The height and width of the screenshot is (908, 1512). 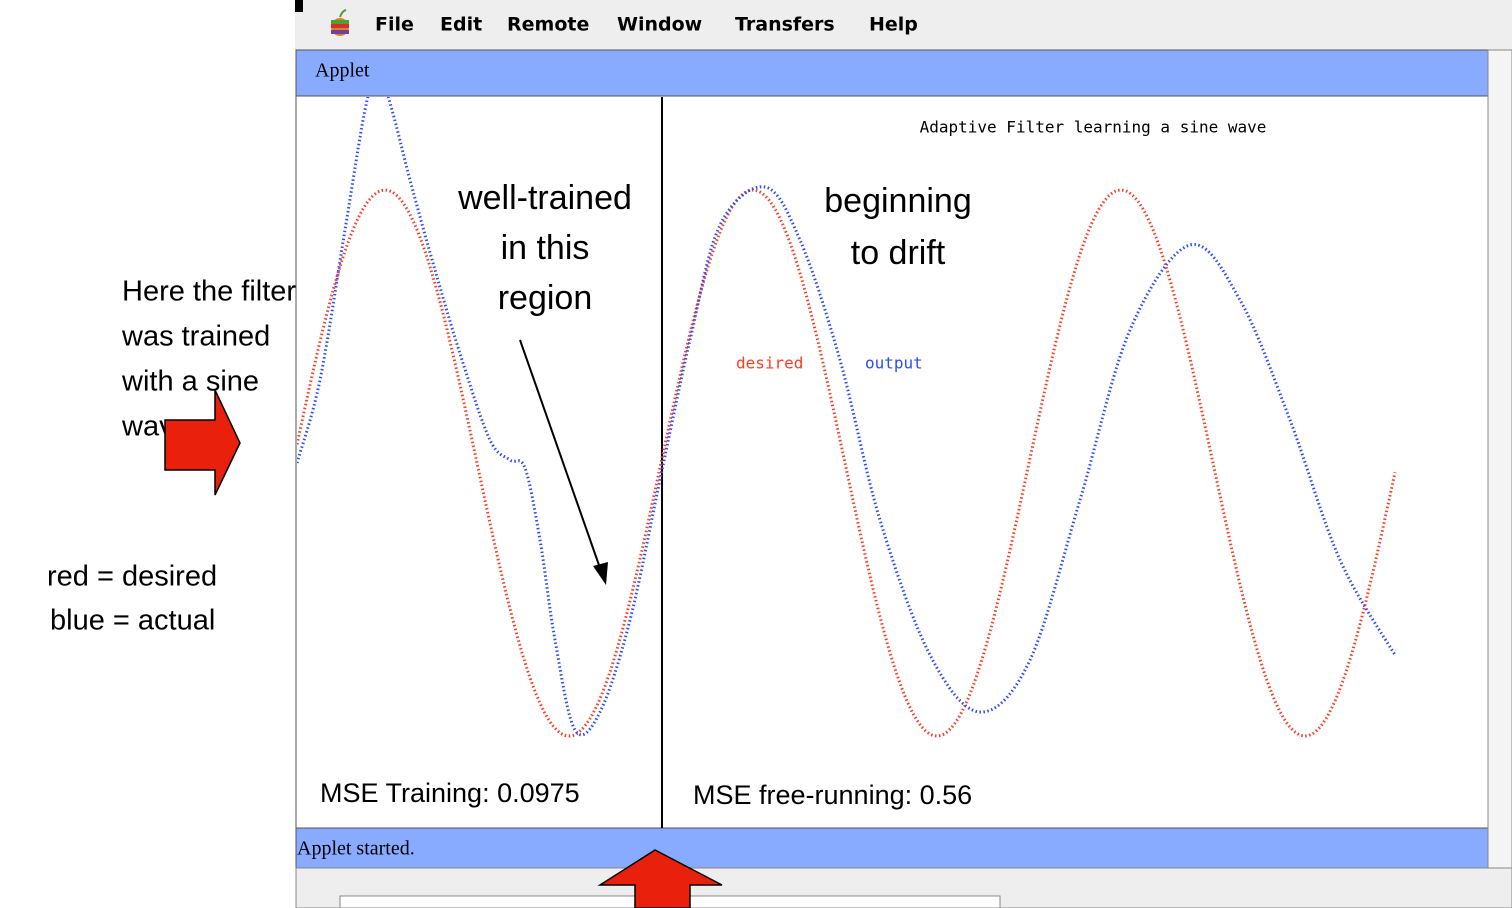 I want to click on menu-item: Remote, so click(x=548, y=25).